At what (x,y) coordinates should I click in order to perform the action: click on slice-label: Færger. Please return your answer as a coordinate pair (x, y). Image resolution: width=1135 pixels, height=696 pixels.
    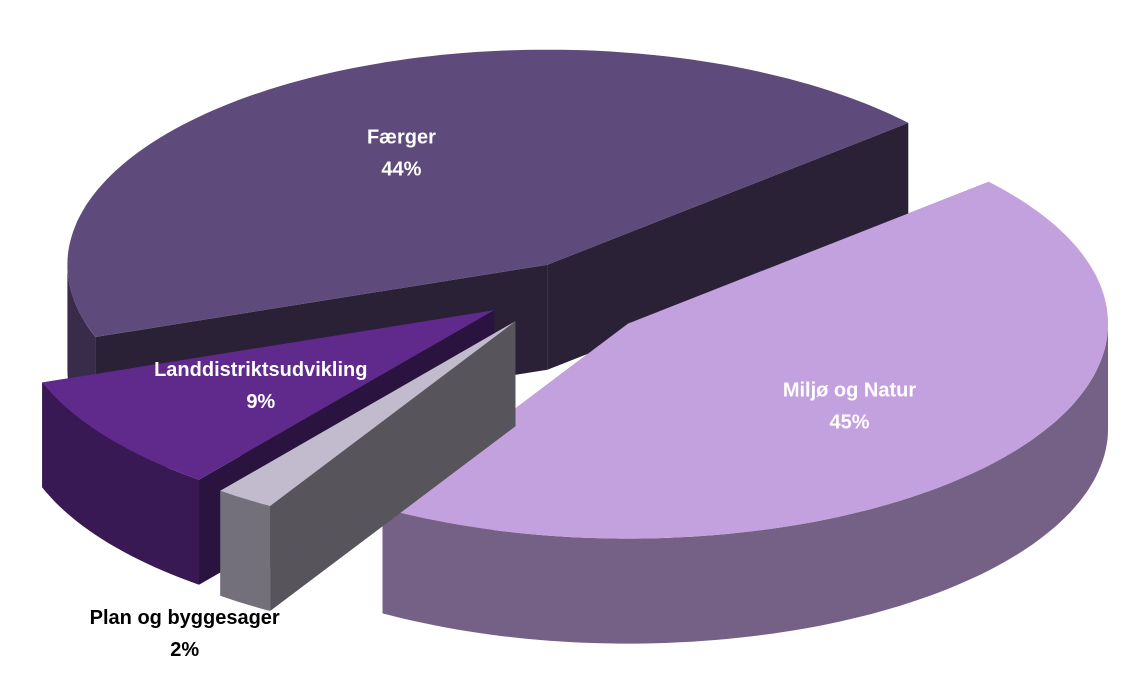
    Looking at the image, I should click on (401, 138).